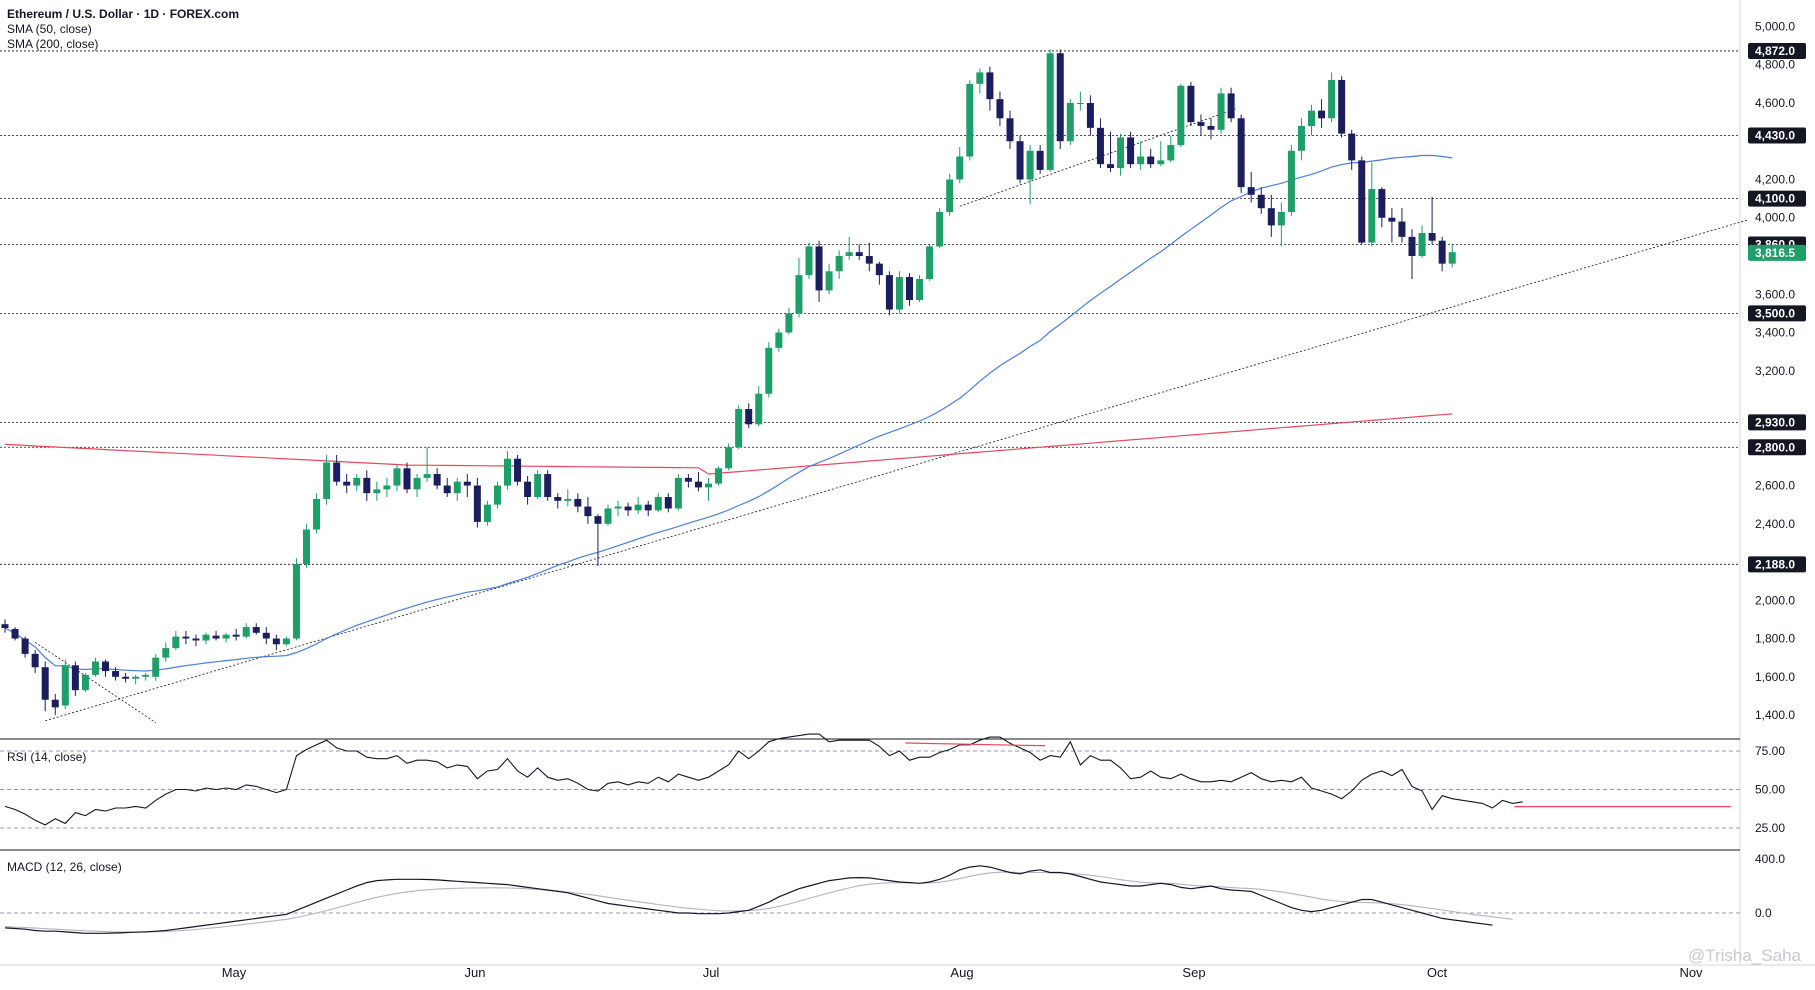 This screenshot has width=1815, height=990. What do you see at coordinates (1775, 313) in the screenshot?
I see `level-label: 3,500.0` at bounding box center [1775, 313].